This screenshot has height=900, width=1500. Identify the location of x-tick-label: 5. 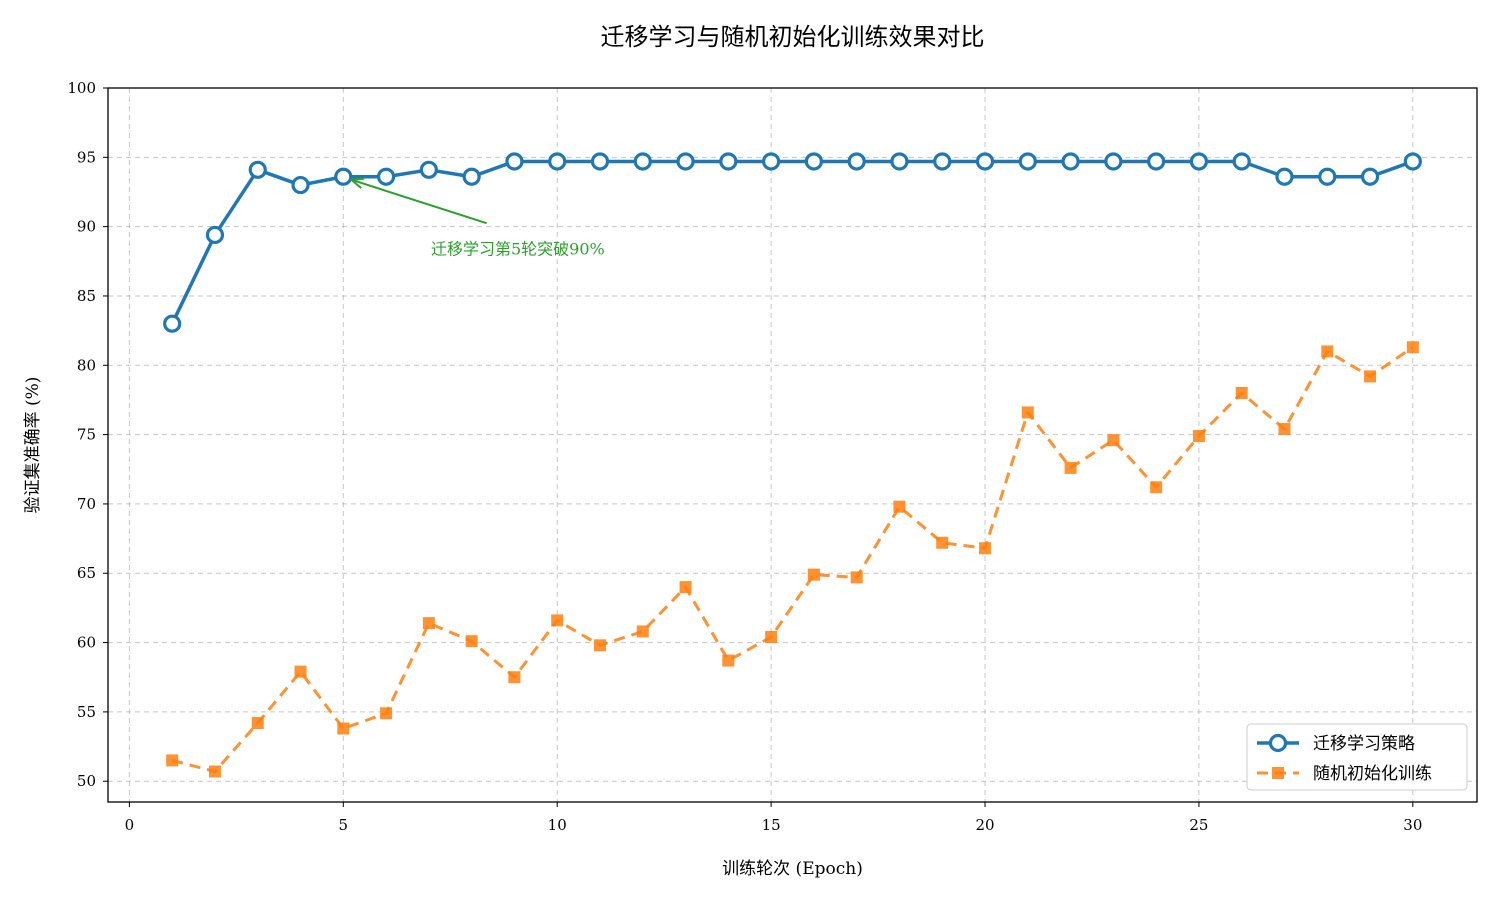
(344, 825).